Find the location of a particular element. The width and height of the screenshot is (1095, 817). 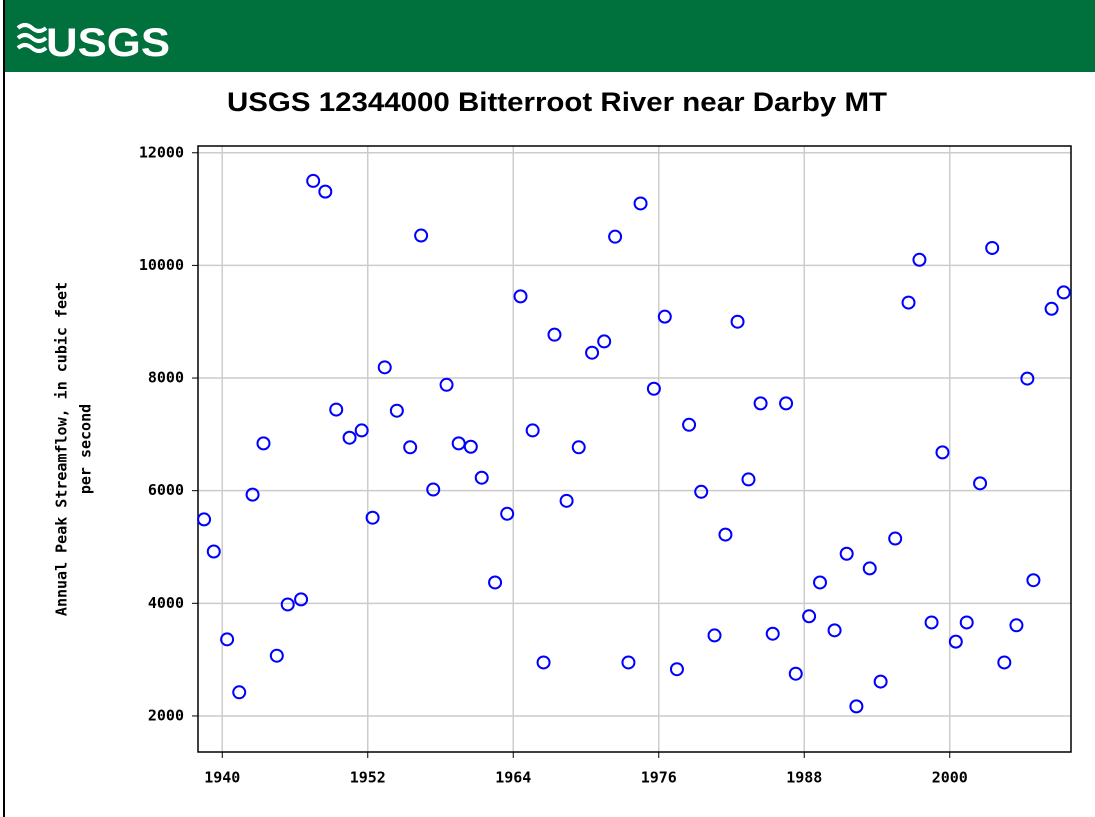

x-tick-label: 2000 is located at coordinates (950, 778).